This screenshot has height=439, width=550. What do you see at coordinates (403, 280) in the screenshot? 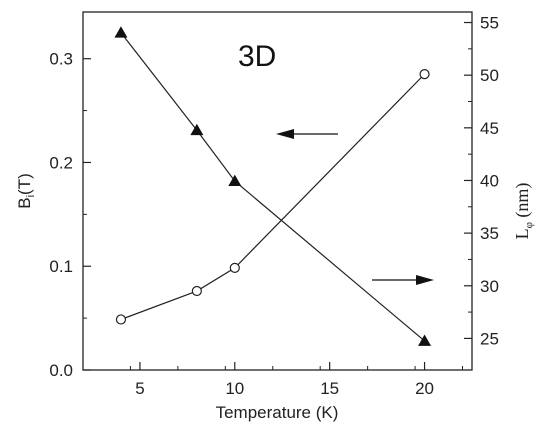
I see `arrow-right-annotation` at bounding box center [403, 280].